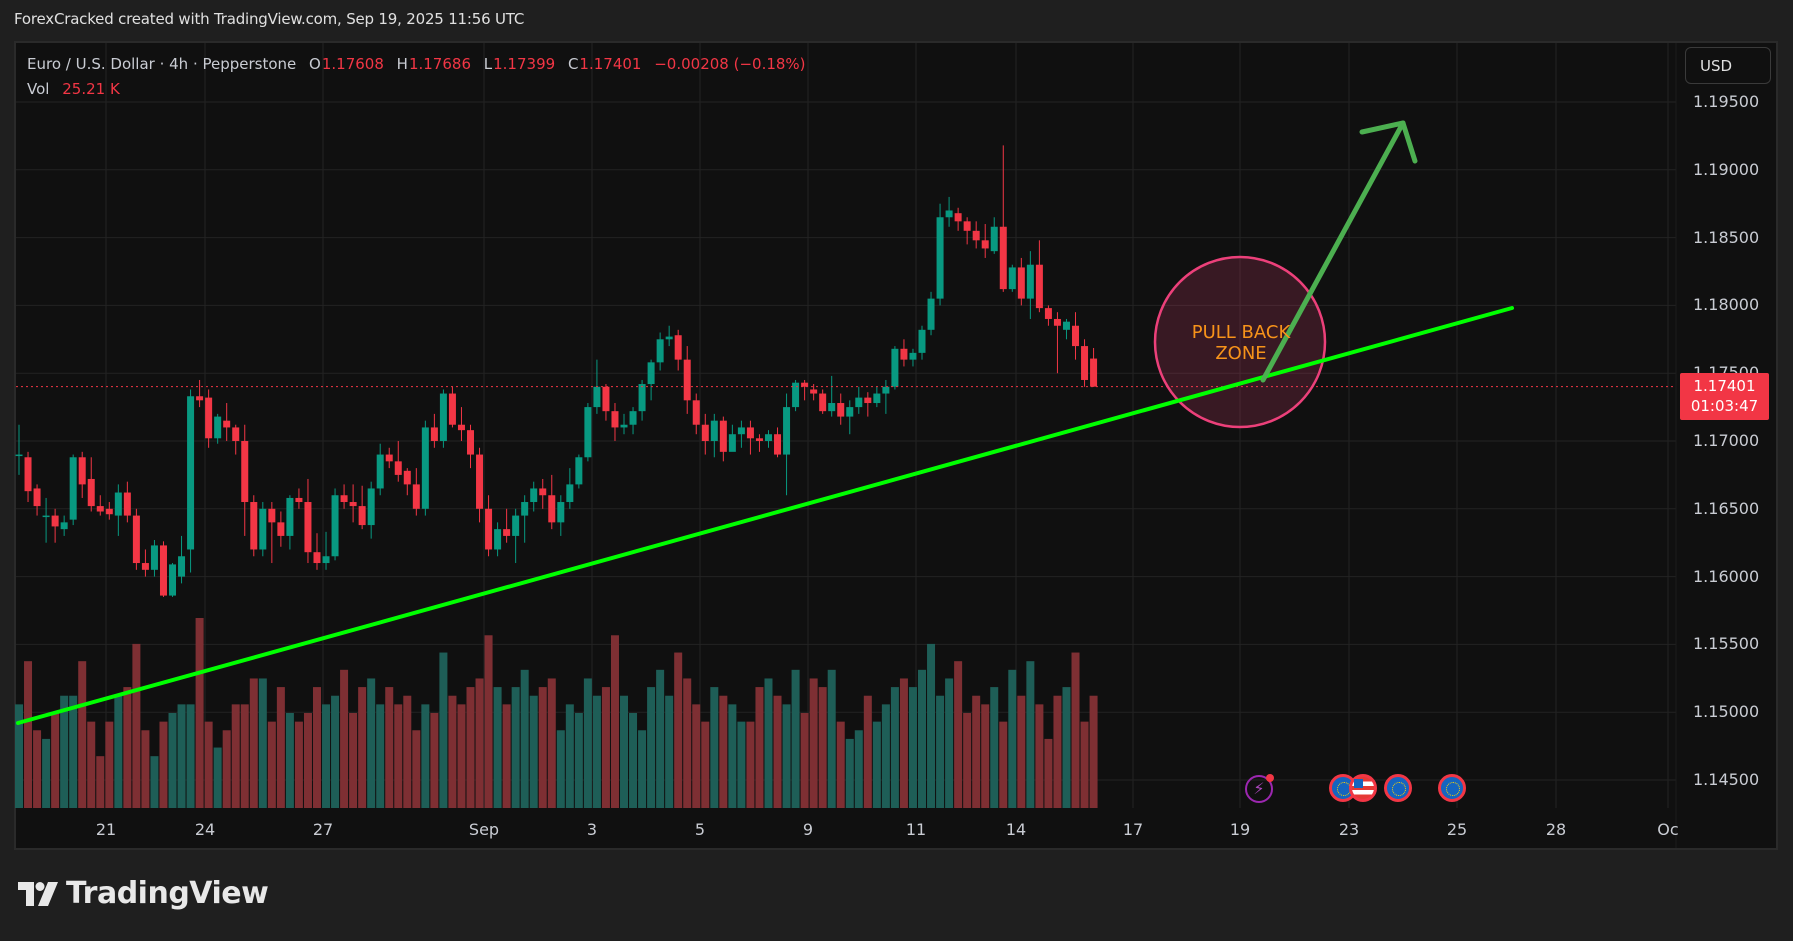 The width and height of the screenshot is (1793, 941). Describe the element at coordinates (573, 64) in the screenshot. I see `close-label: C` at that location.